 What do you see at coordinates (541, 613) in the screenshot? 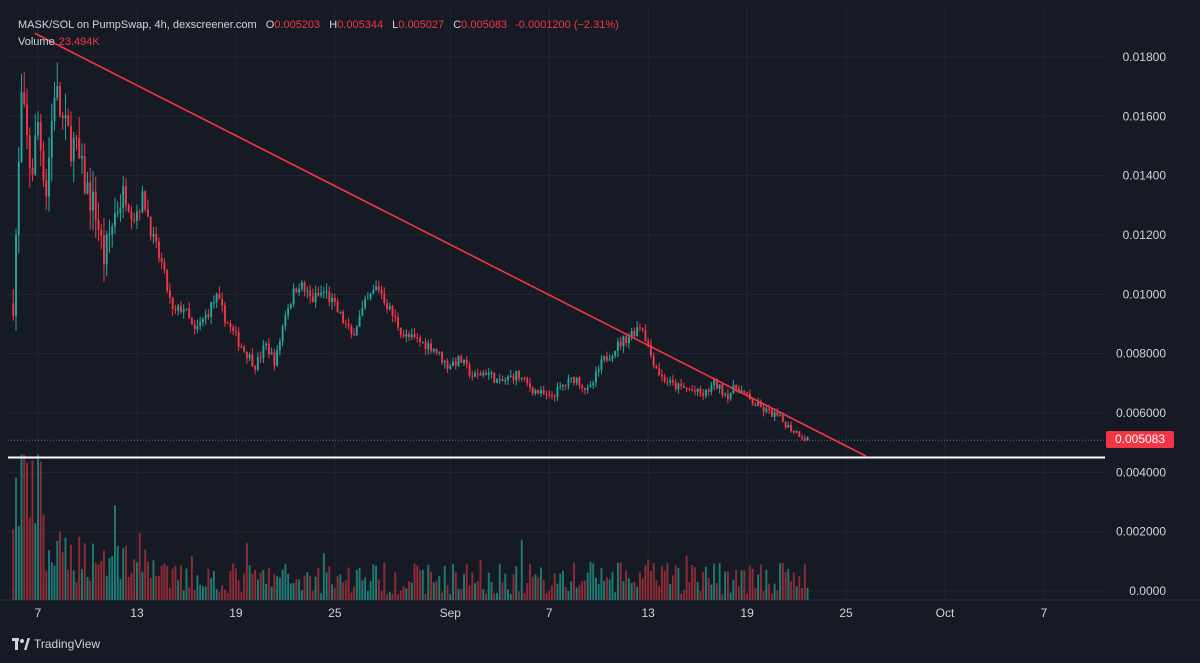
I see `time-axis: 7 13 19 25 Sep 7 13 19 25 Oct 7` at bounding box center [541, 613].